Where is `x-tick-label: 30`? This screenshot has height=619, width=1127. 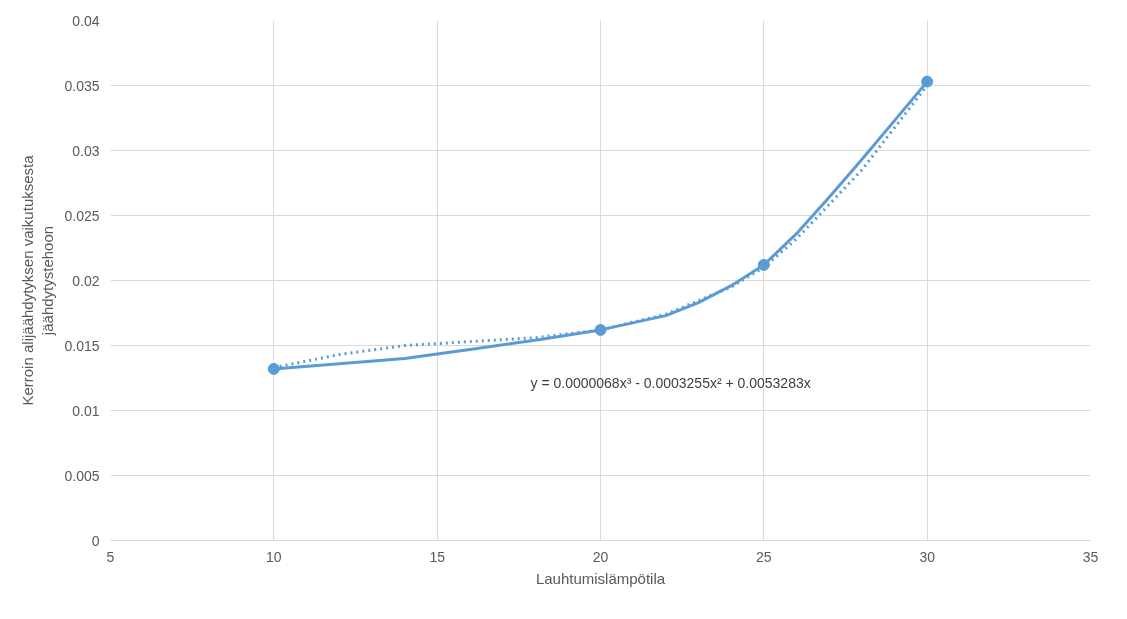 x-tick-label: 30 is located at coordinates (927, 556).